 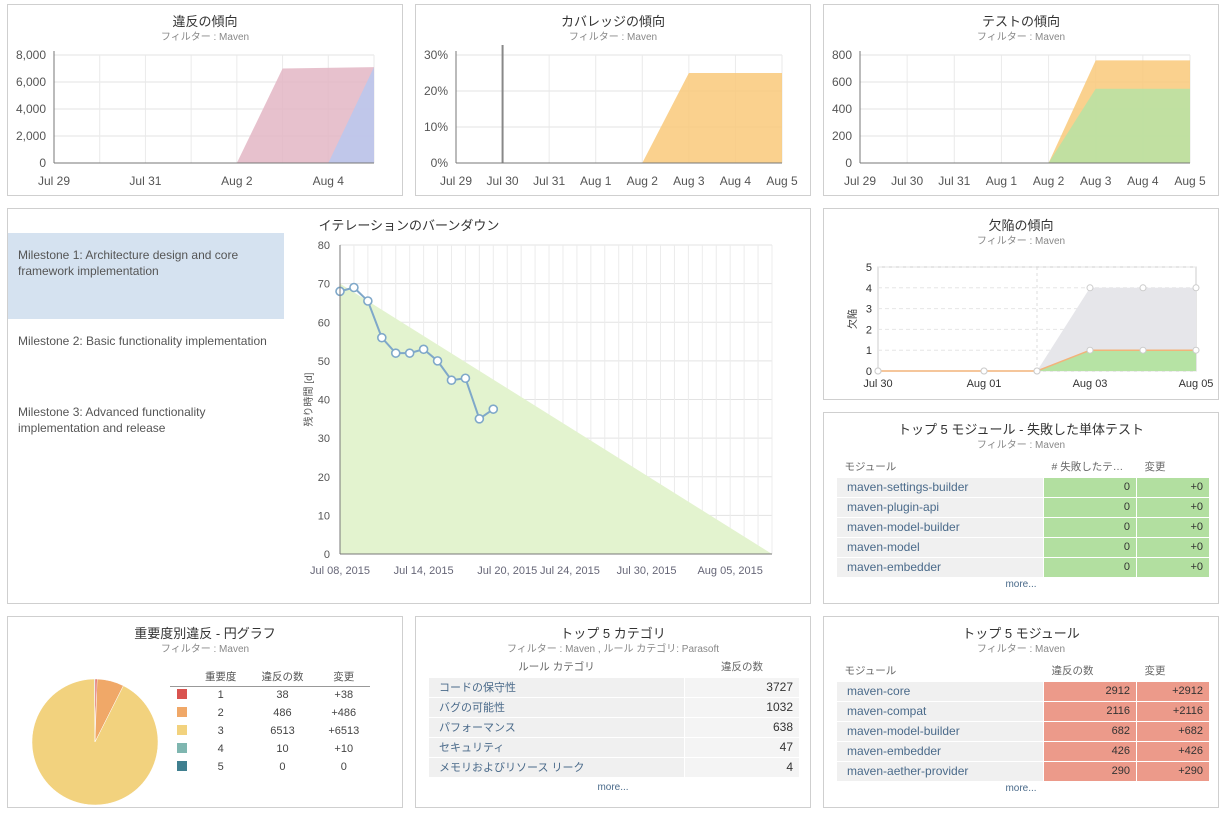 I want to click on table-row: maven-core 2912 +2912, so click(x=1023, y=691).